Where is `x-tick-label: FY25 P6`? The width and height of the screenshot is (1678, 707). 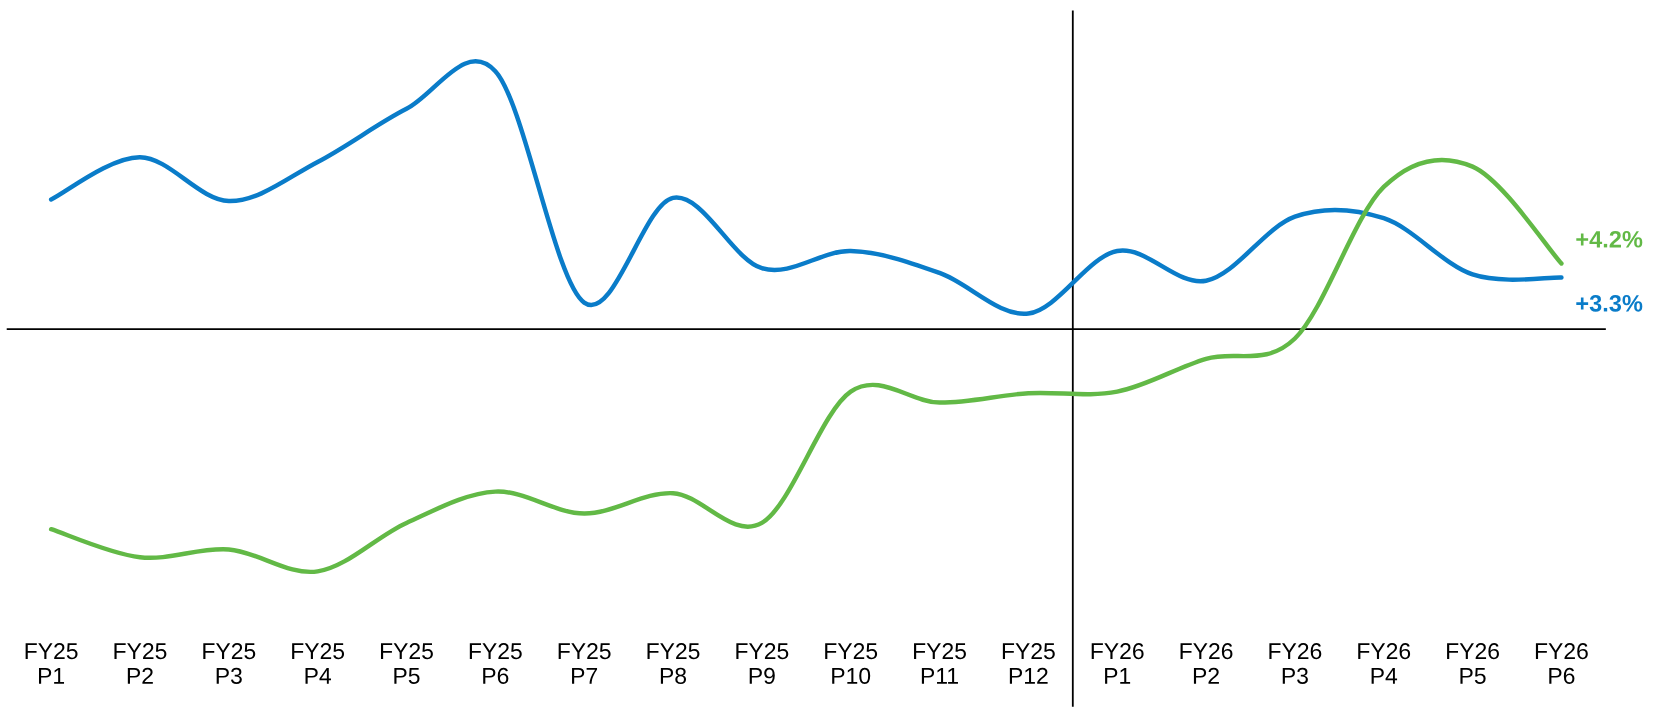
x-tick-label: FY25 P6 is located at coordinates (495, 663).